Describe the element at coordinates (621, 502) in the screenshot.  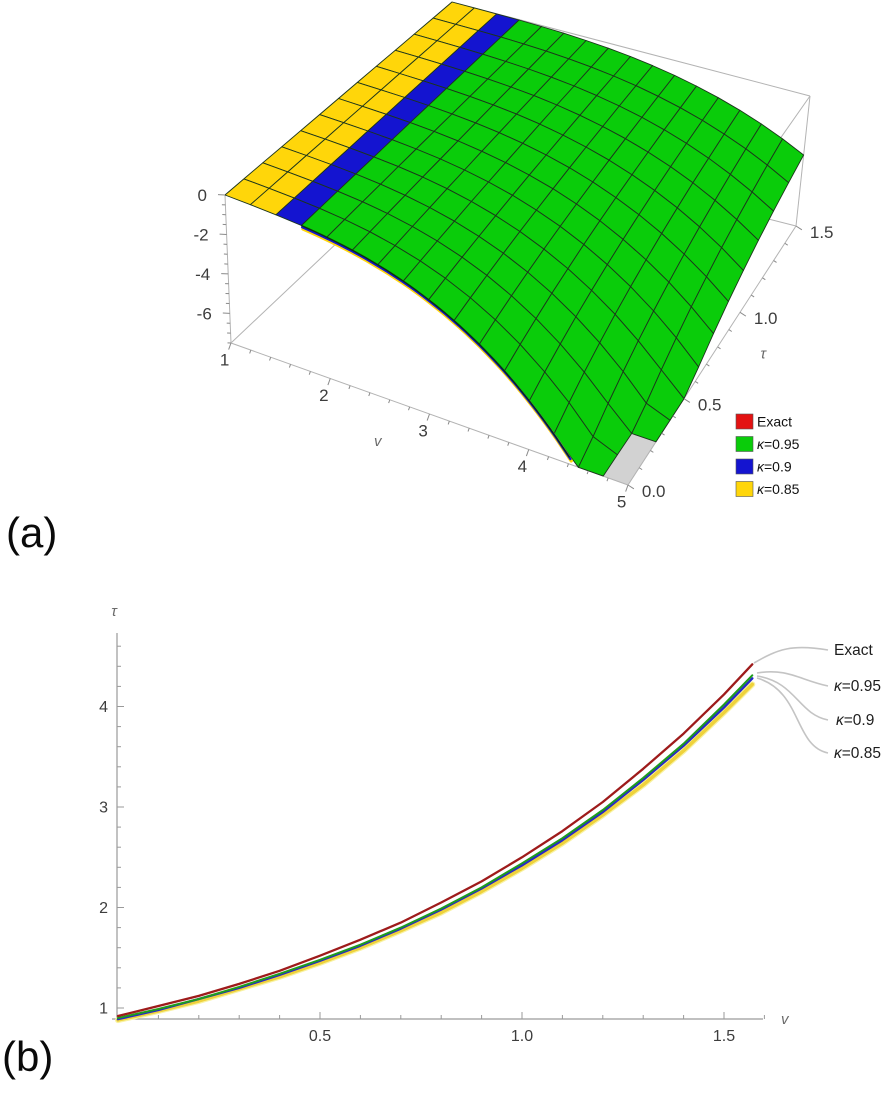
I see `v-tick-label: 5` at that location.